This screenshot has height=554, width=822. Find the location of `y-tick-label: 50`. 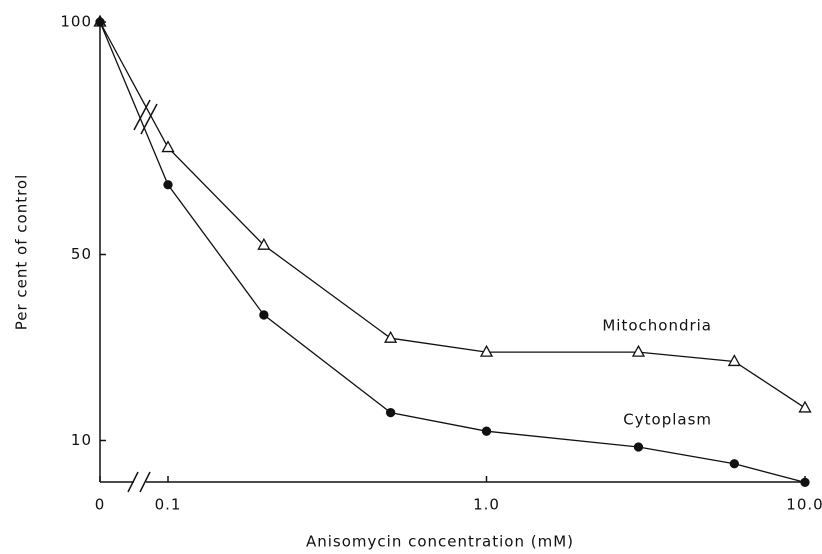

y-tick-label: 50 is located at coordinates (81, 254).